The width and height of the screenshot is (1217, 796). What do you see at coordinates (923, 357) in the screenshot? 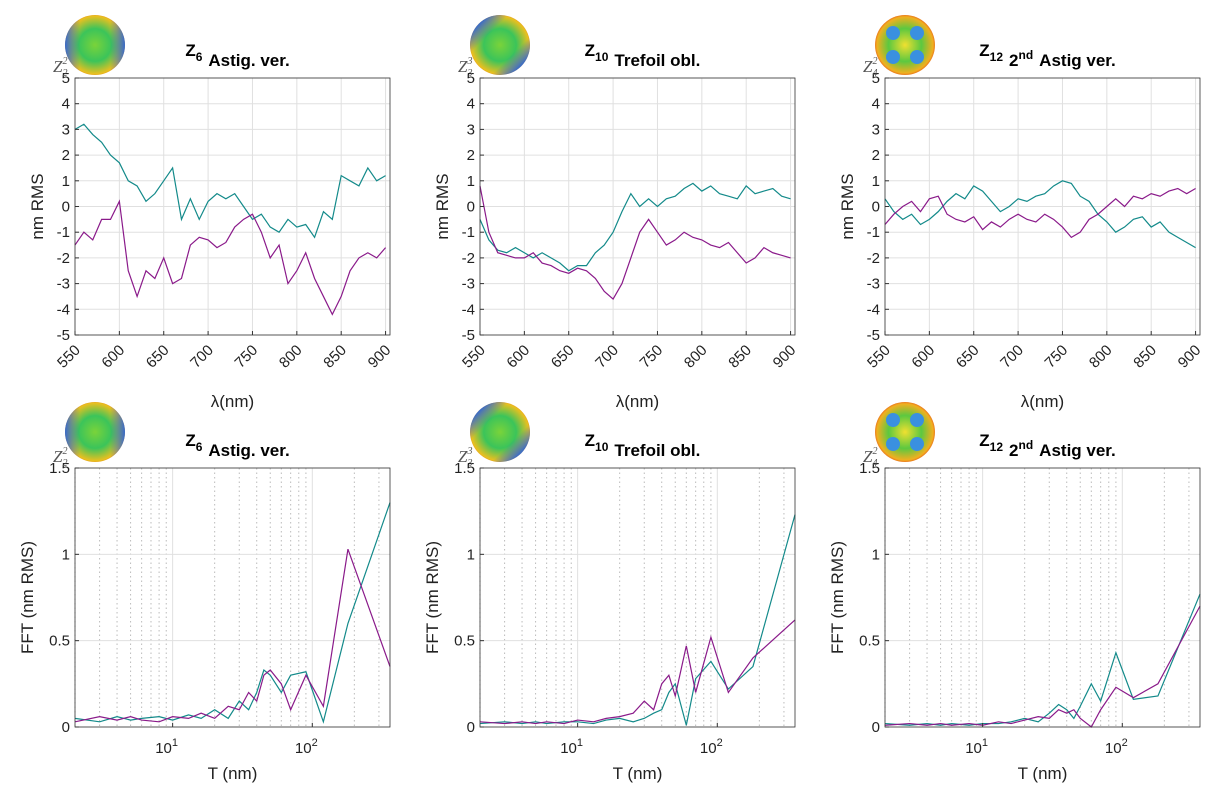
I see `x-tick-label: 600` at bounding box center [923, 357].